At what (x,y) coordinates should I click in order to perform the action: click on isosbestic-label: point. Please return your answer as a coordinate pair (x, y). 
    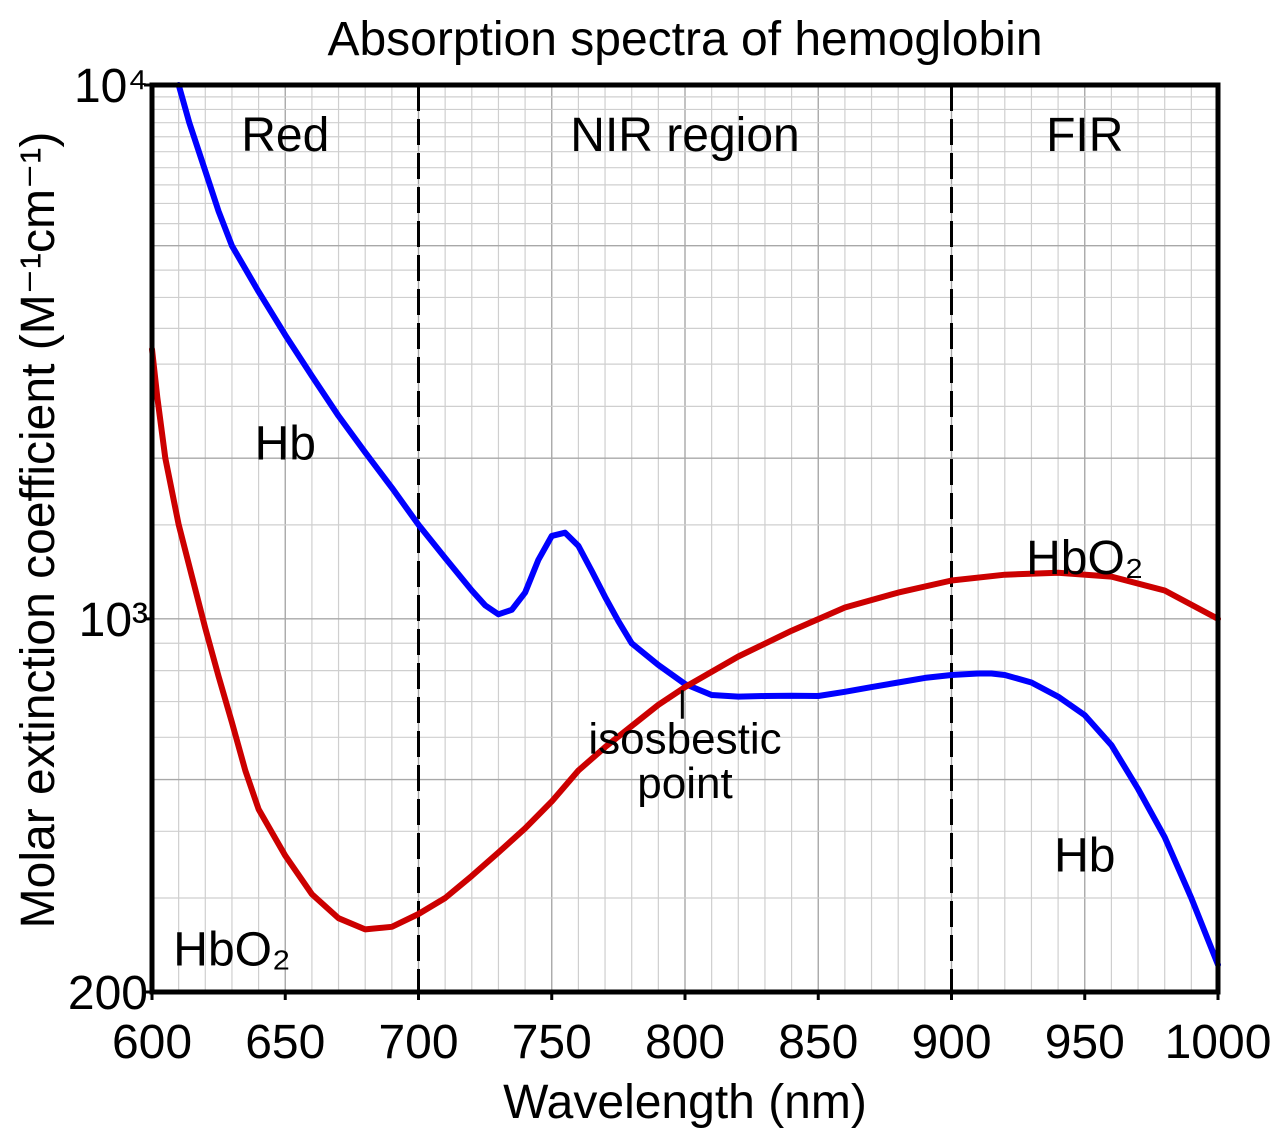
    Looking at the image, I should click on (684, 783).